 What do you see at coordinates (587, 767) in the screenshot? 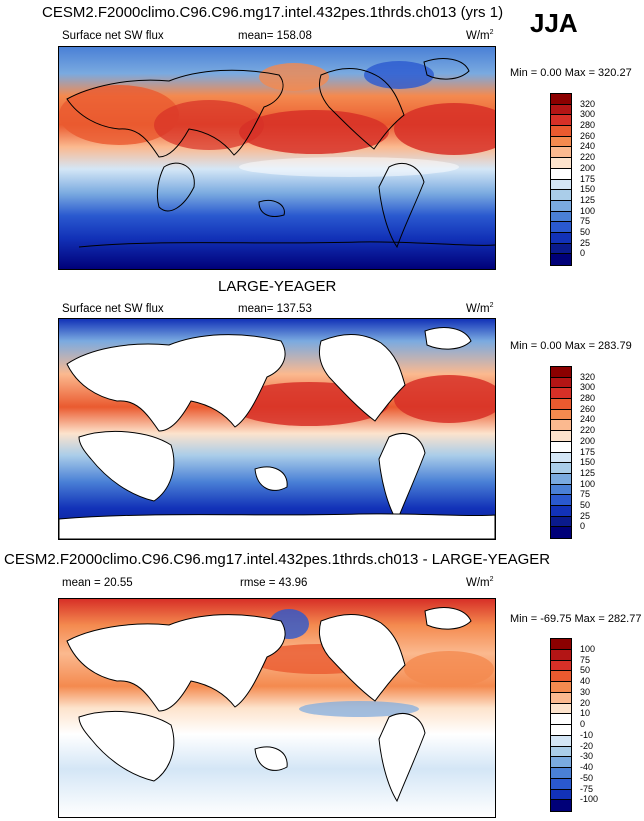
I see `colorbar-tick-label: -40` at bounding box center [587, 767].